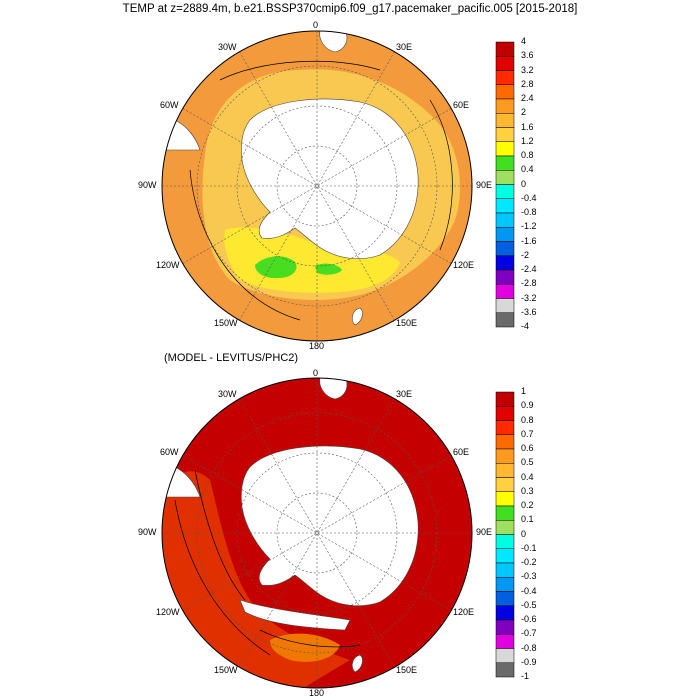  Describe the element at coordinates (461, 105) in the screenshot. I see `top-lon-label-60e: 60E` at that location.